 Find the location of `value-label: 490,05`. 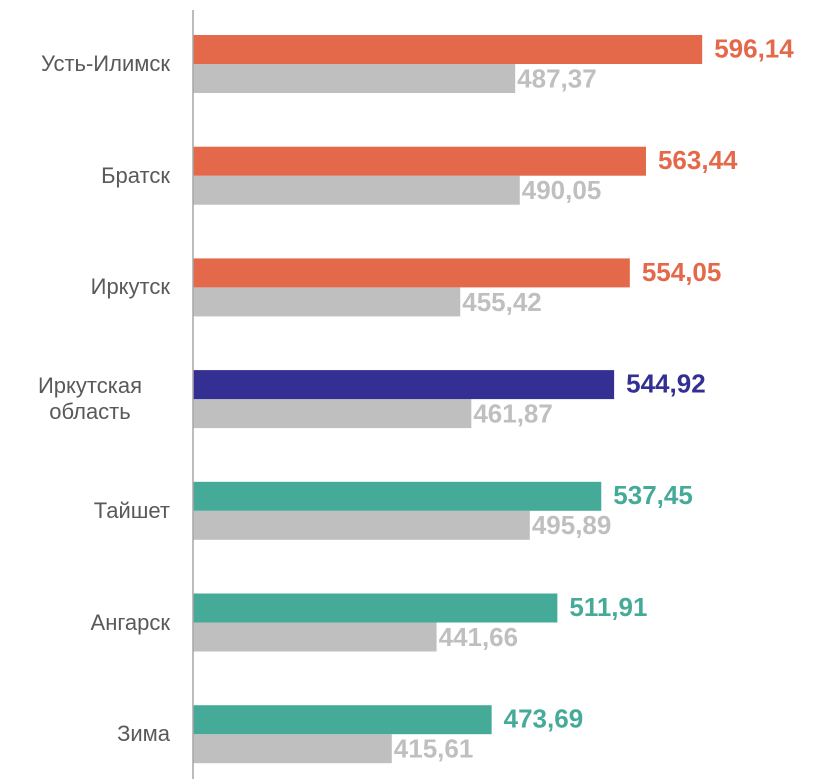

value-label: 490,05 is located at coordinates (562, 190).